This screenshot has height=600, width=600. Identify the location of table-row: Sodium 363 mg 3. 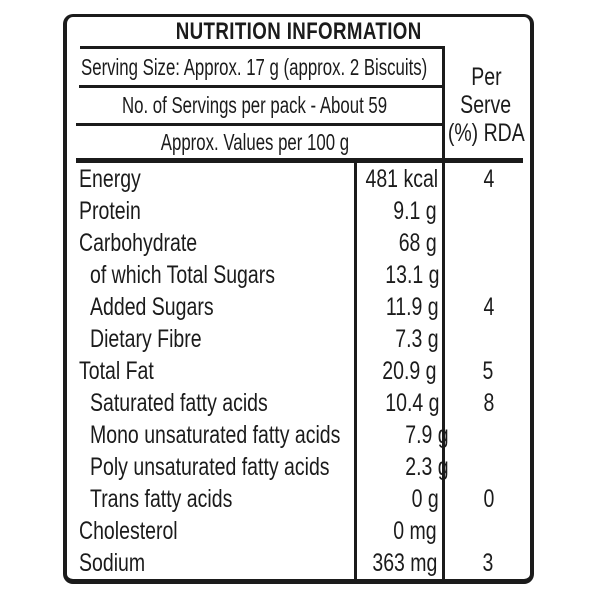
(298, 564).